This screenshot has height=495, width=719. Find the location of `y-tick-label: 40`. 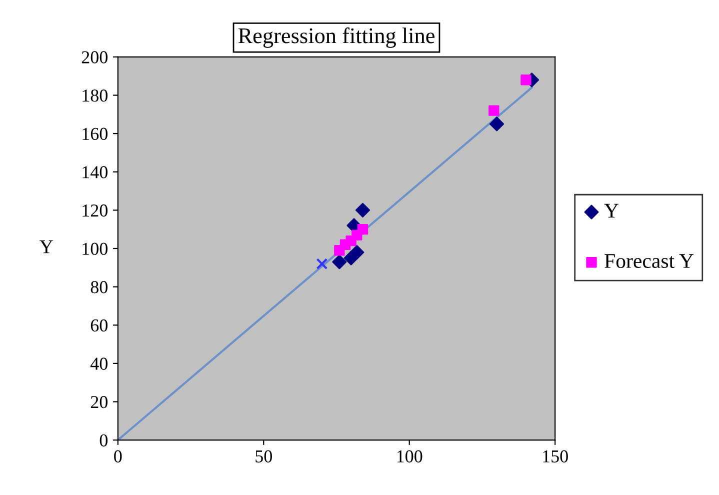

y-tick-label: 40 is located at coordinates (99, 364).